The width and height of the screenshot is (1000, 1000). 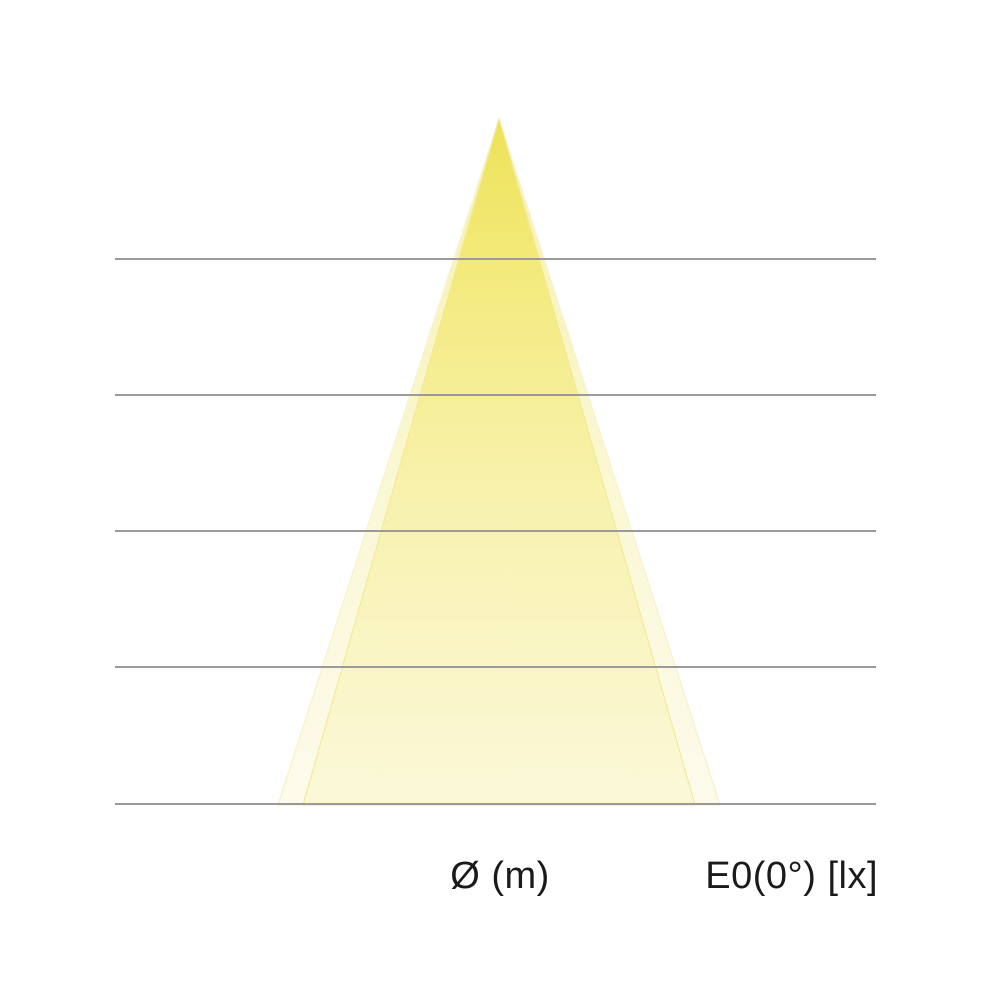 What do you see at coordinates (791, 876) in the screenshot?
I see `illuminance-unit-label: E0(0°) [lx]` at bounding box center [791, 876].